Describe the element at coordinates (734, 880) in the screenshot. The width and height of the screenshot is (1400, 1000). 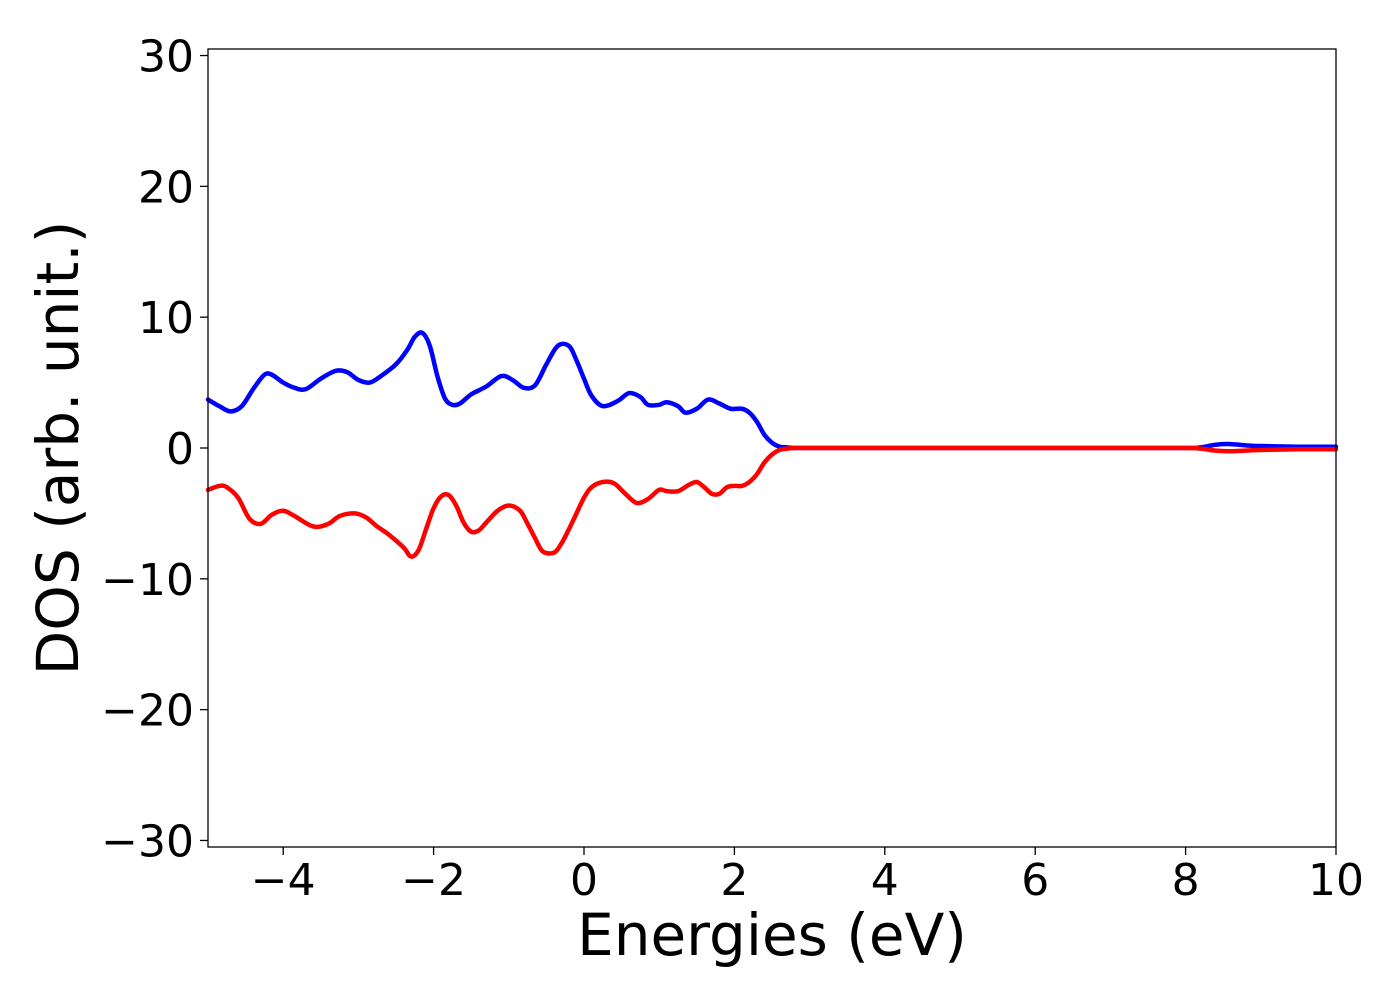
I see `x-tick-label: 2` at that location.